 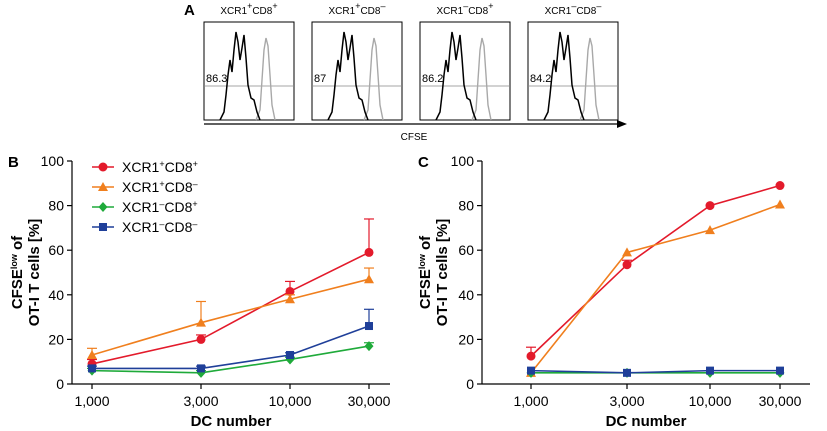 What do you see at coordinates (466, 339) in the screenshot?
I see `y-tick-label: 20` at bounding box center [466, 339].